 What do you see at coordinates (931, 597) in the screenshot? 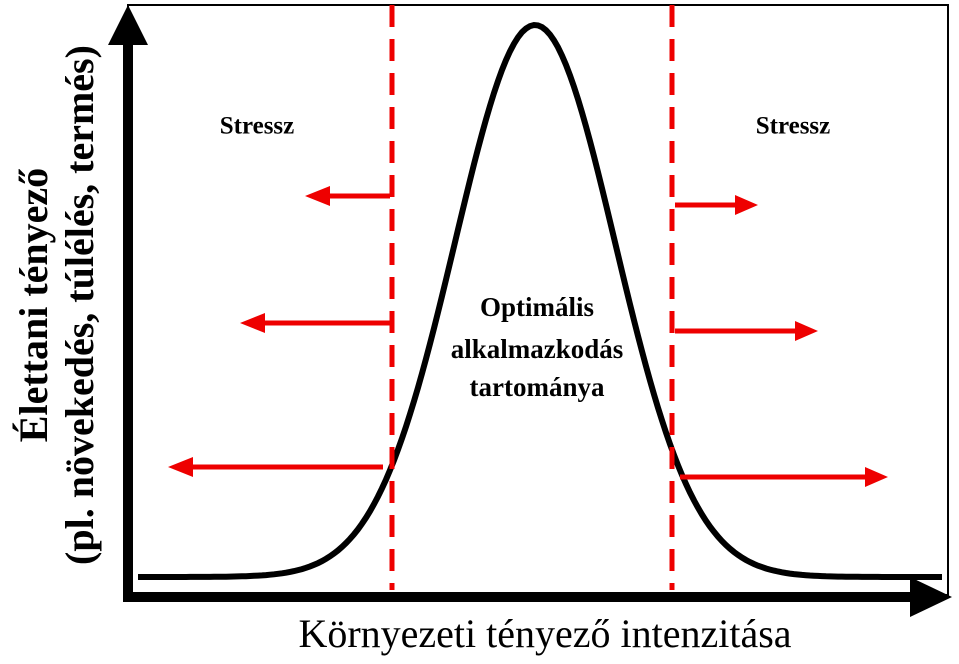
I see `x-axis-arrowhead` at bounding box center [931, 597].